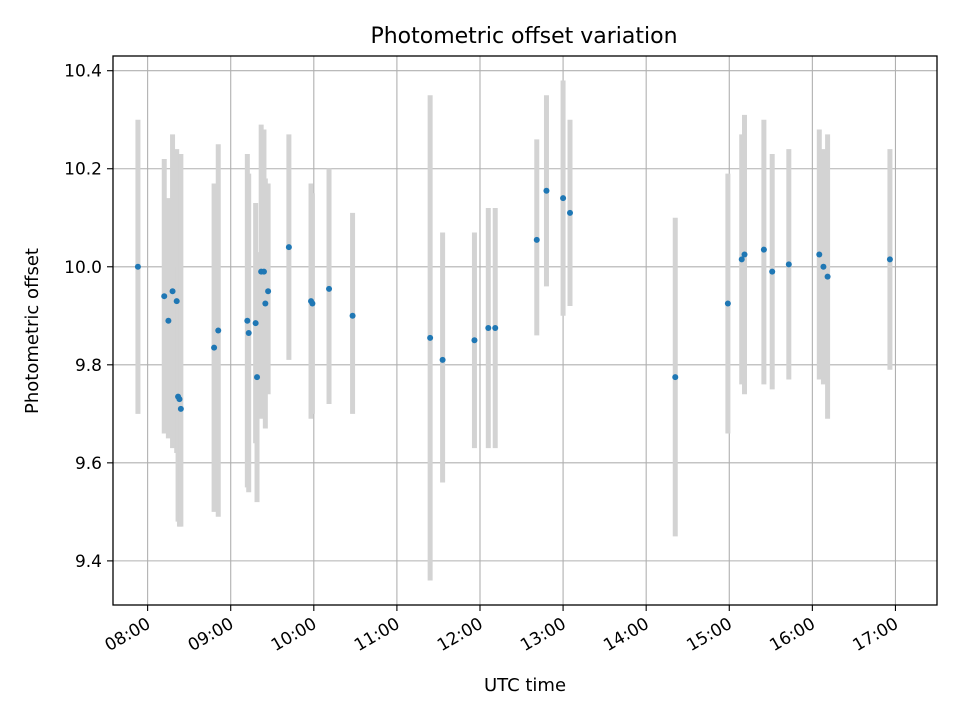  What do you see at coordinates (709, 635) in the screenshot?
I see `x-tick-label: 15:00` at bounding box center [709, 635].